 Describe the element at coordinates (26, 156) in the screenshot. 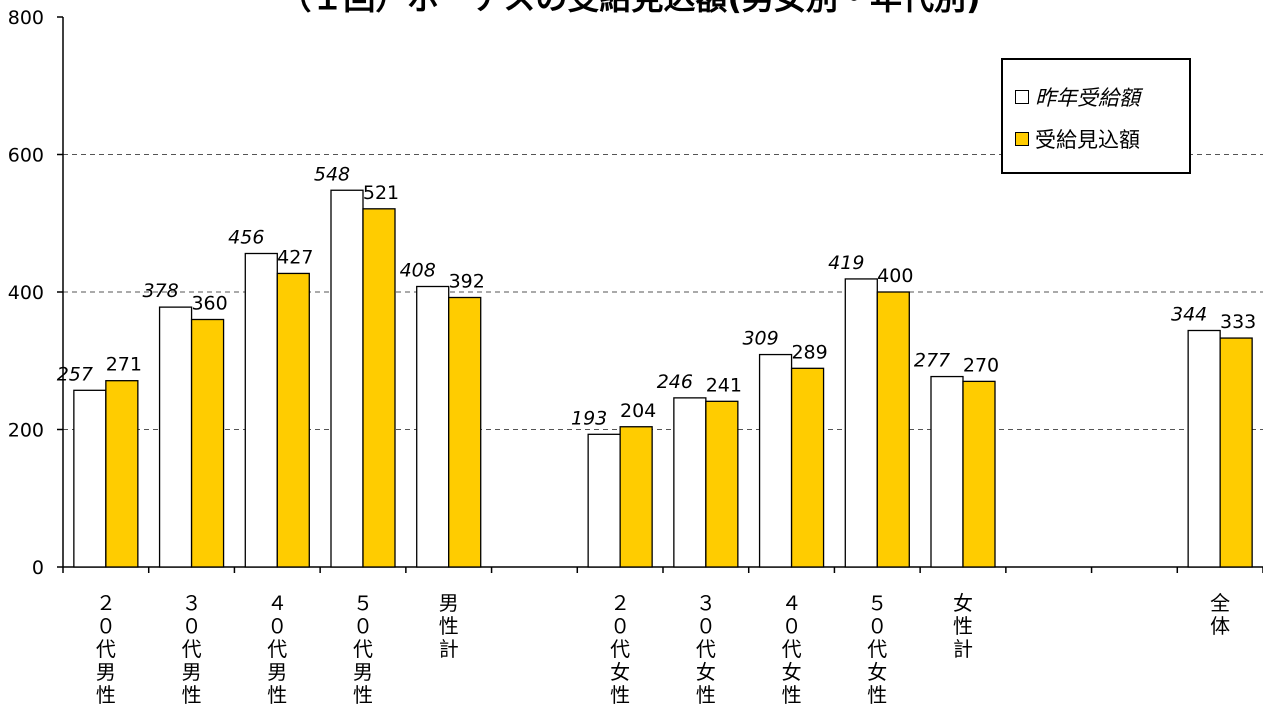

I see `y-tick-label: 600` at that location.